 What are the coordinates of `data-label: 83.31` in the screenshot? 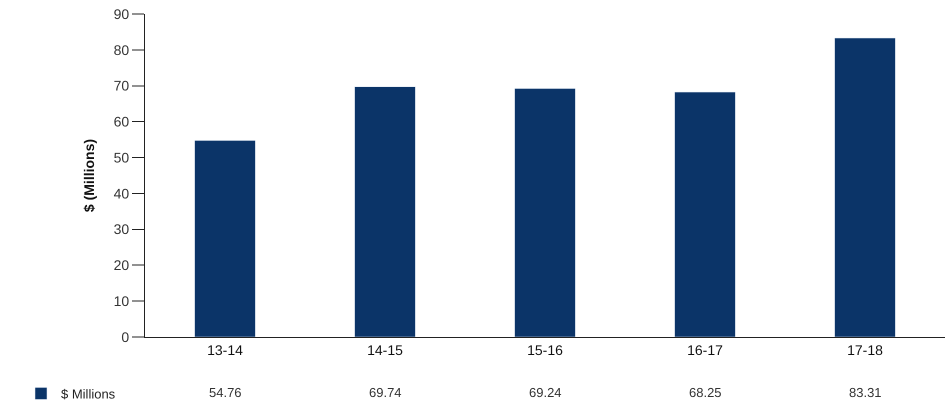 It's located at (865, 392).